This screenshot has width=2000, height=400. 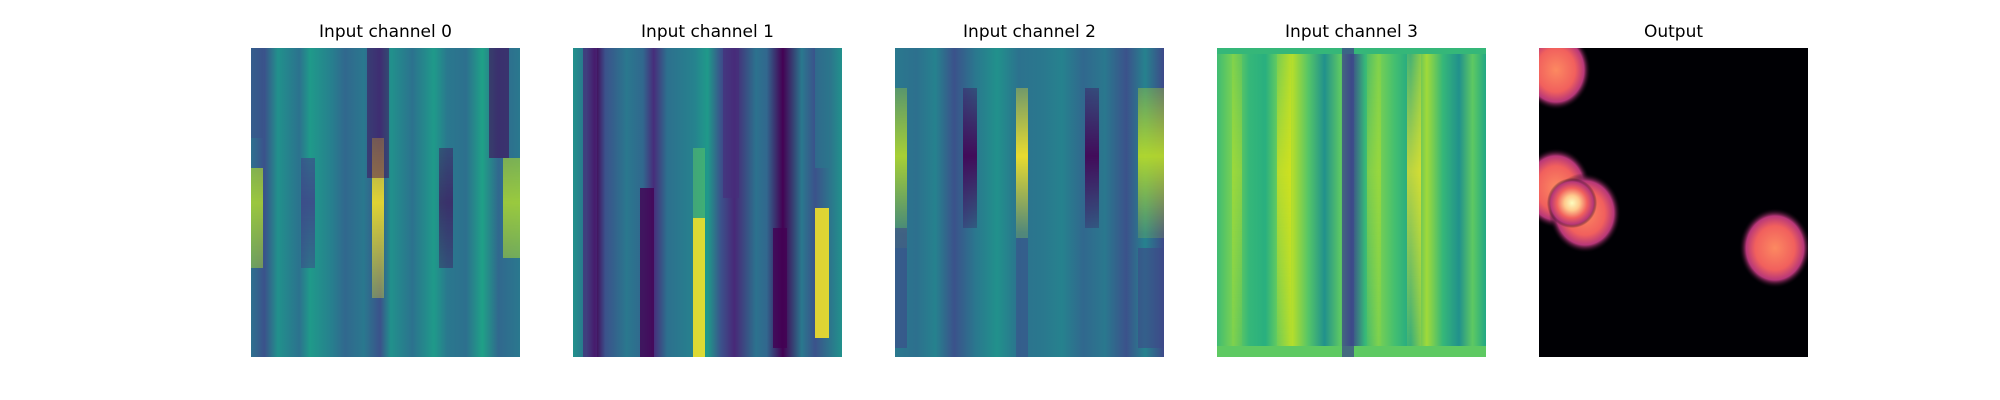 I want to click on panel-title: Input channel 1, so click(x=707, y=32).